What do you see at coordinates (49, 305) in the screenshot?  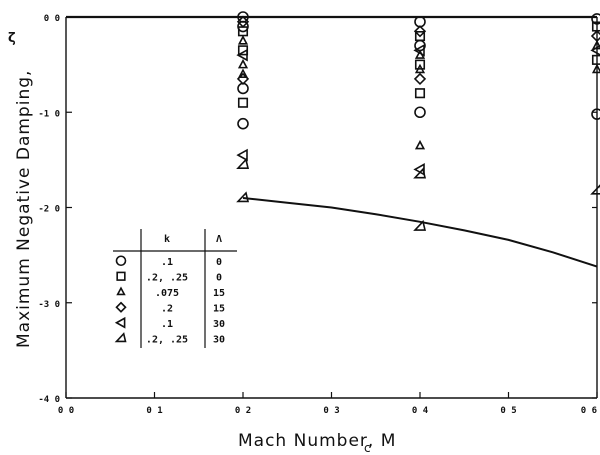 I see `y-tick-label: -3 0` at bounding box center [49, 305].